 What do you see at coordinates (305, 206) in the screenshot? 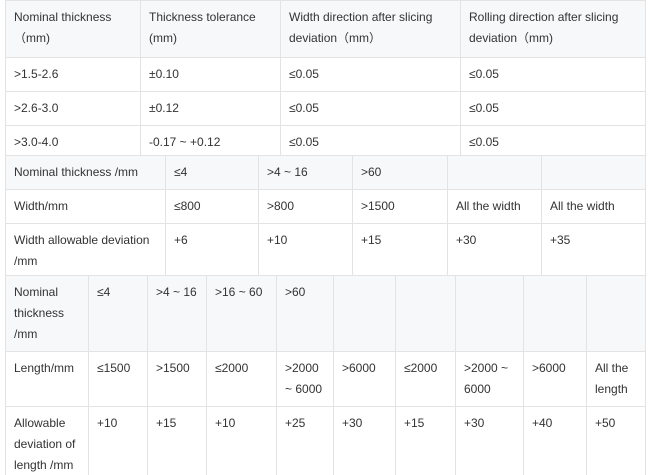
I see `table-cell: >800` at bounding box center [305, 206].